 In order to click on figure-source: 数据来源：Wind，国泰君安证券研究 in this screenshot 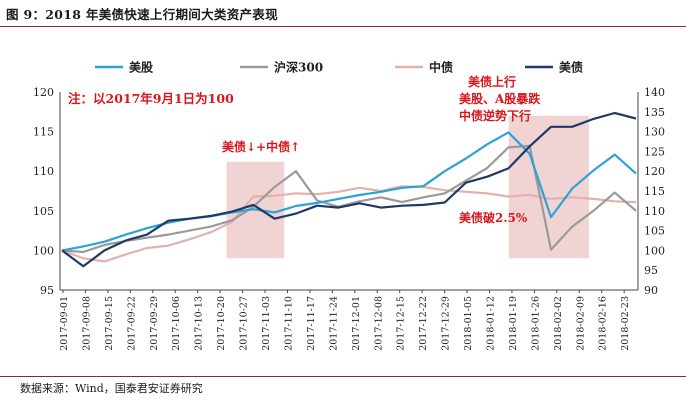, I will do `click(111, 388)`.